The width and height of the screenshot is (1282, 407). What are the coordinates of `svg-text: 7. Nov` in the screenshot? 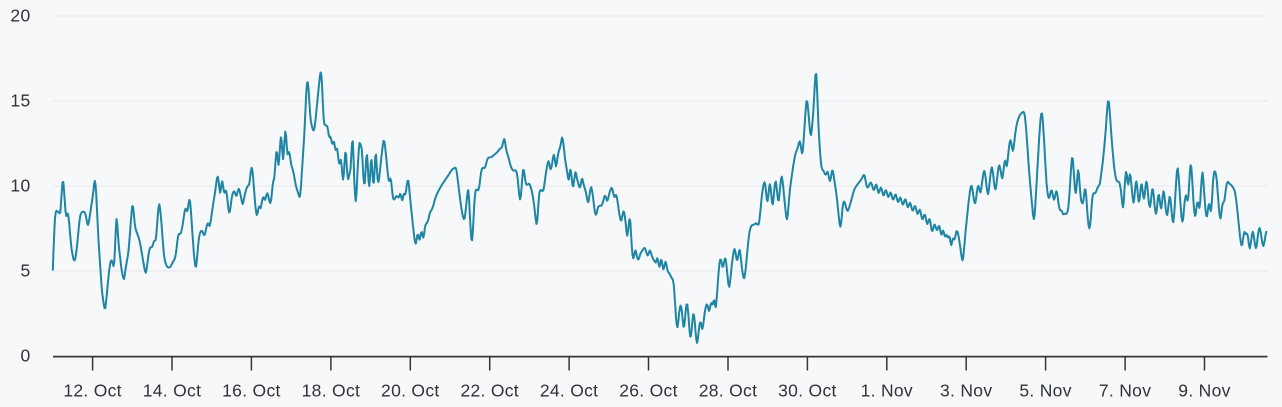 It's located at (1125, 391).